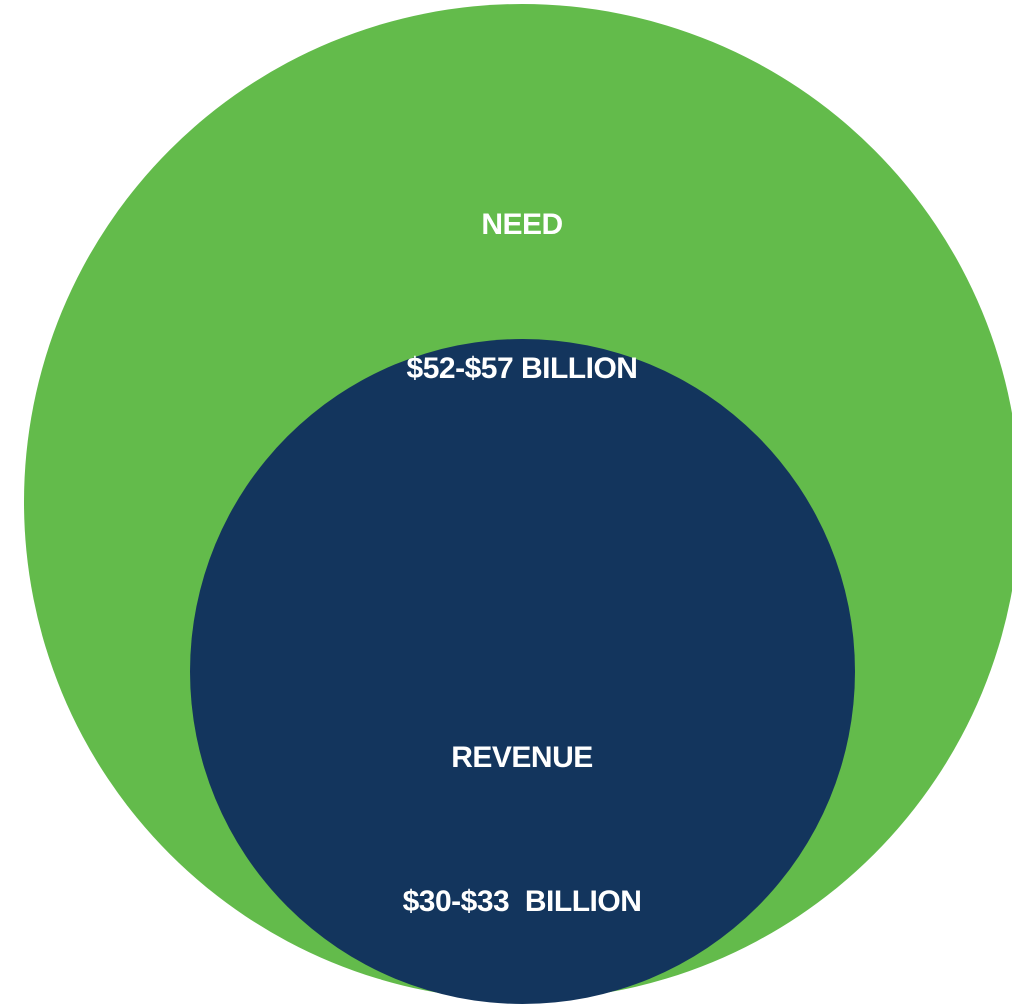 The width and height of the screenshot is (1012, 1004). What do you see at coordinates (522, 368) in the screenshot?
I see `need-value: $52-$57 BILLION` at bounding box center [522, 368].